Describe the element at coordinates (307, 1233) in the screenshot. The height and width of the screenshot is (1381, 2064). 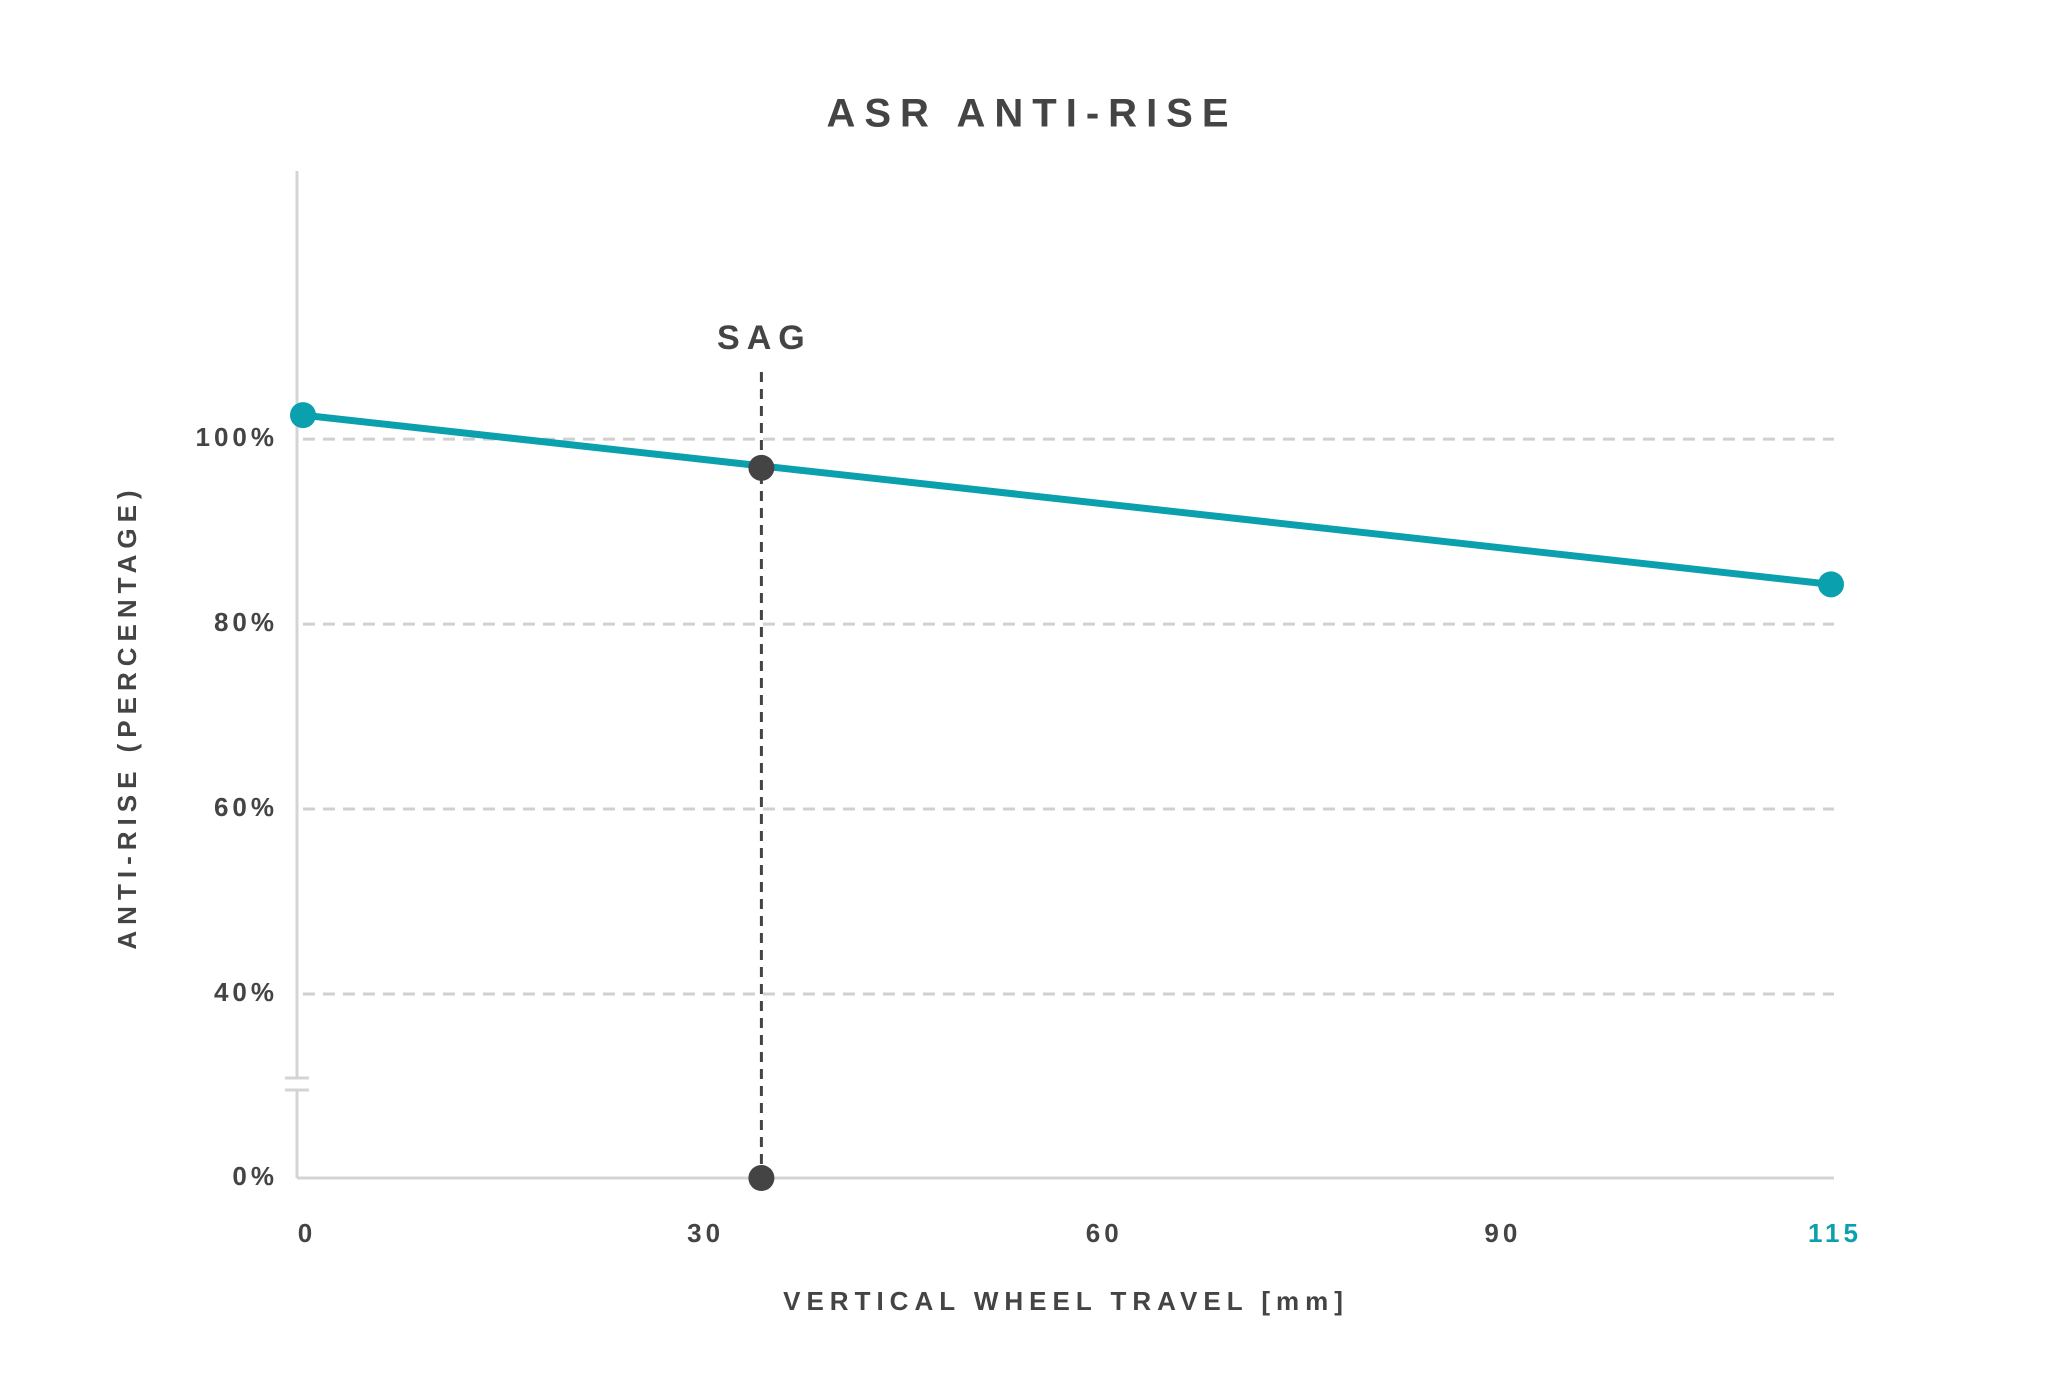
I see `x-tick-label: 0` at that location.